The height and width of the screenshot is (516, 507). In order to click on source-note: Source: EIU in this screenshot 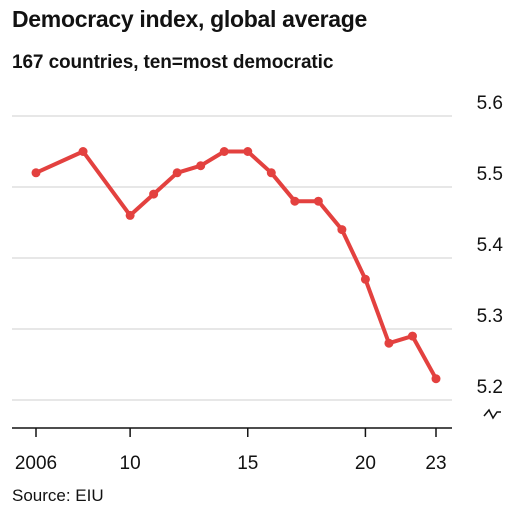, I will do `click(58, 495)`.